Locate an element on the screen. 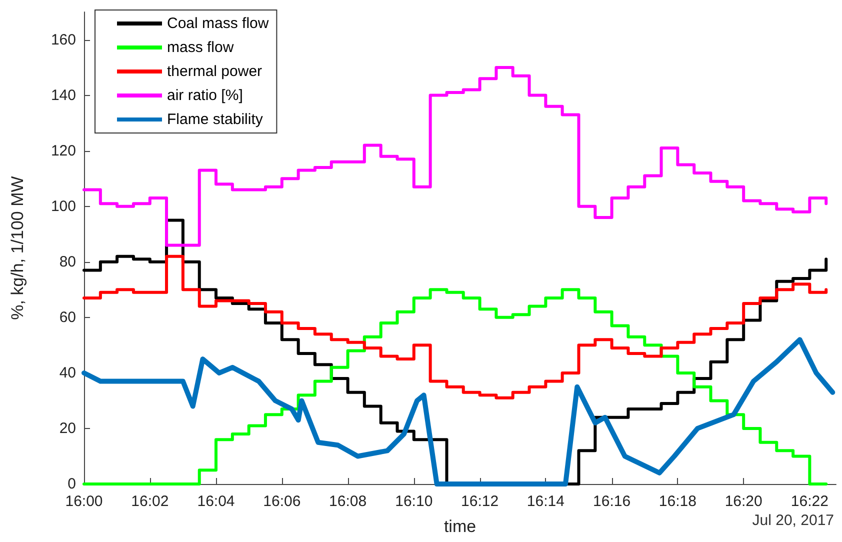 The height and width of the screenshot is (542, 842). legend-label: Coal mass flow is located at coordinates (218, 23).